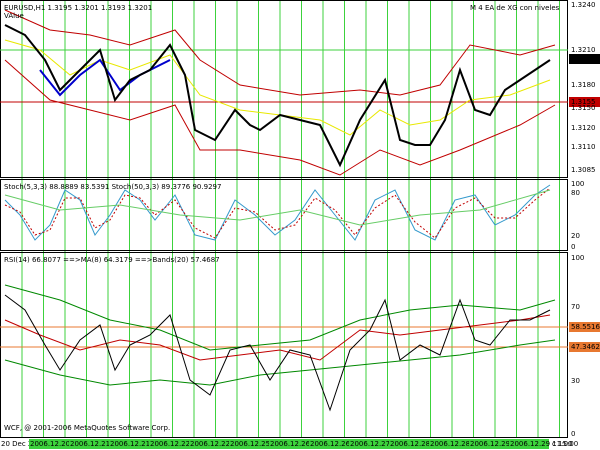 The height and width of the screenshot is (450, 600). I want to click on time-label: 2006.12.21, so click(90, 444).